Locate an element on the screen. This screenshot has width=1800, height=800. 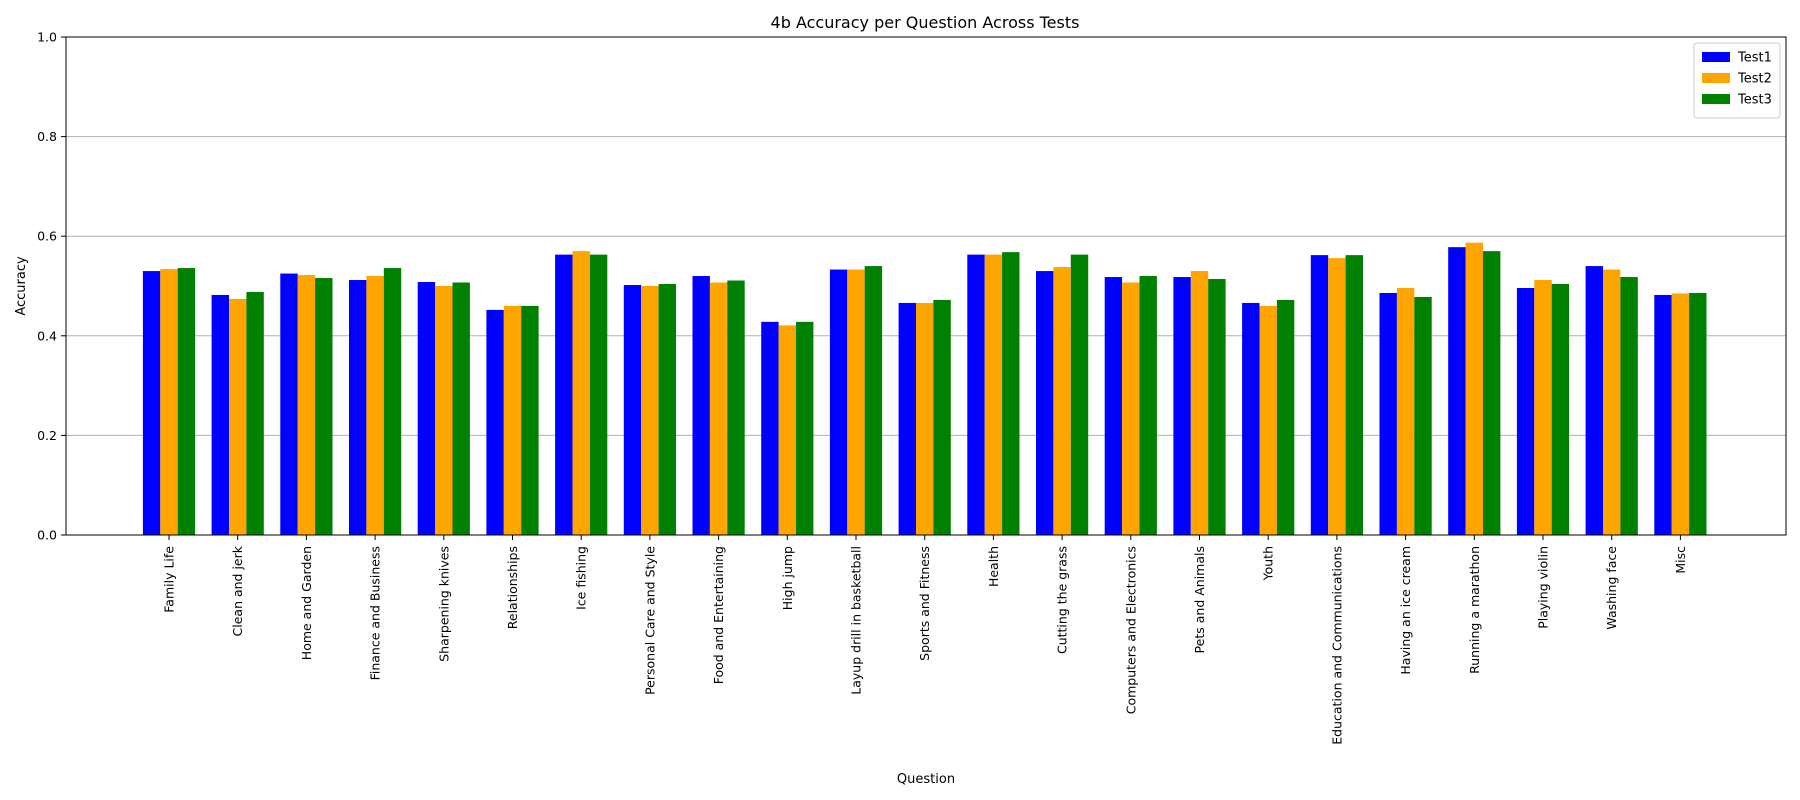
x-tick-label: Youth is located at coordinates (1268, 563).